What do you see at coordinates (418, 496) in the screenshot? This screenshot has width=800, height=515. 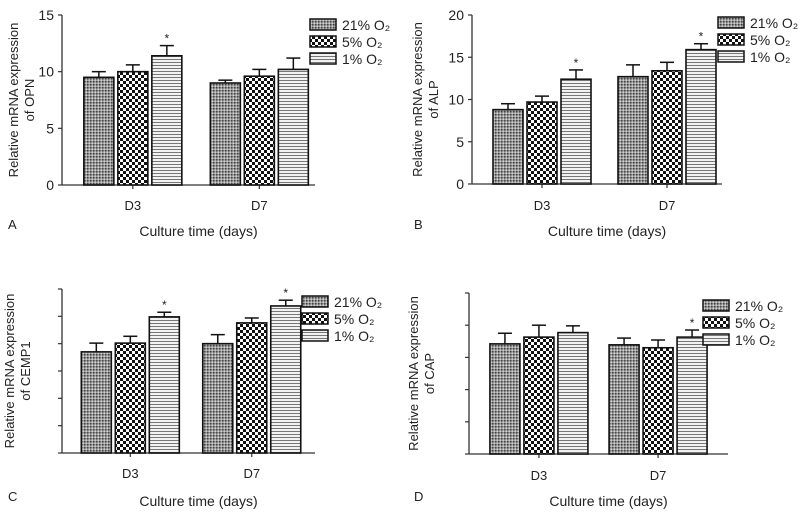 I see `panel-letter: D` at bounding box center [418, 496].